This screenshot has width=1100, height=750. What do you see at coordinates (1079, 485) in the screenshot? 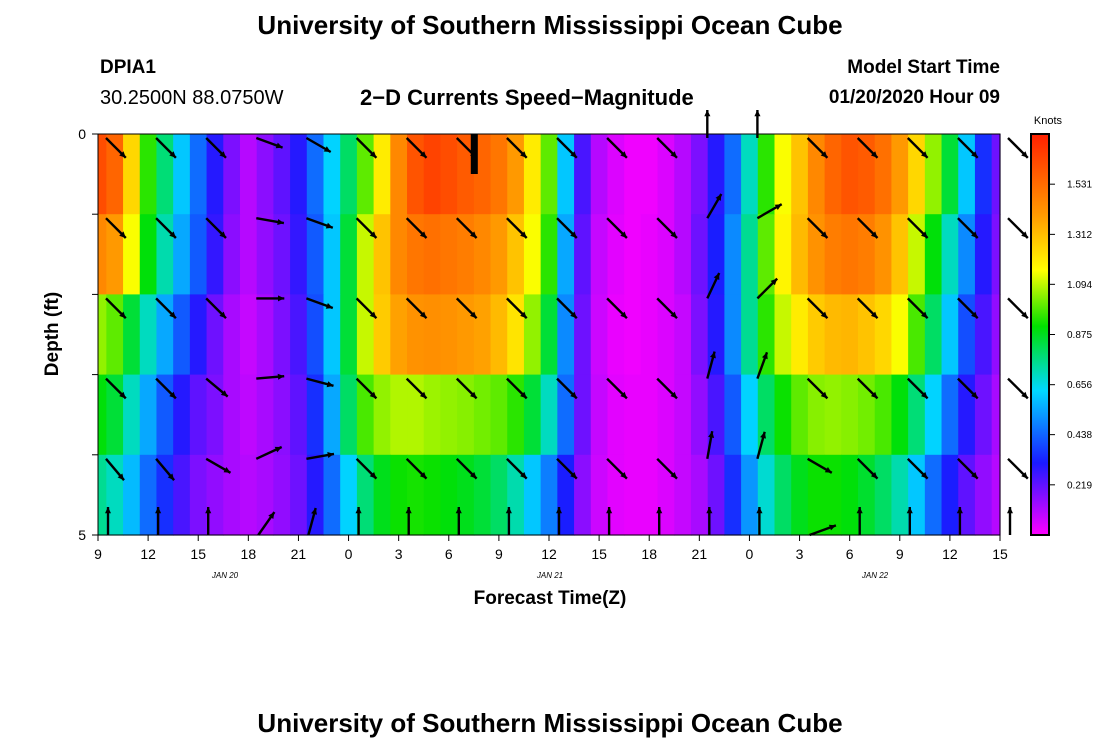
I see `colorbar-tick-label: 0.219` at bounding box center [1079, 485].